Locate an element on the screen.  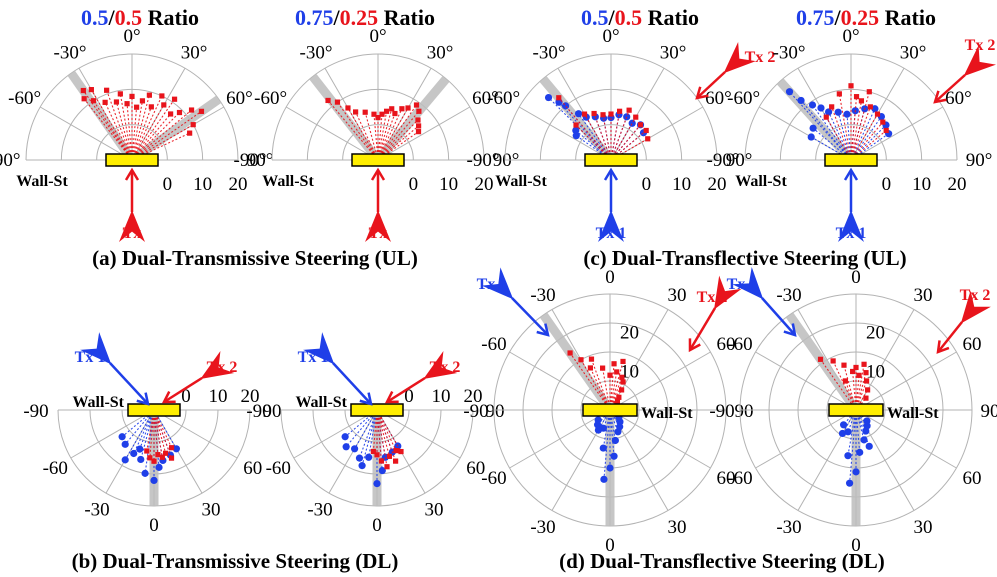
angle-tick-label: 30° is located at coordinates (673, 53).